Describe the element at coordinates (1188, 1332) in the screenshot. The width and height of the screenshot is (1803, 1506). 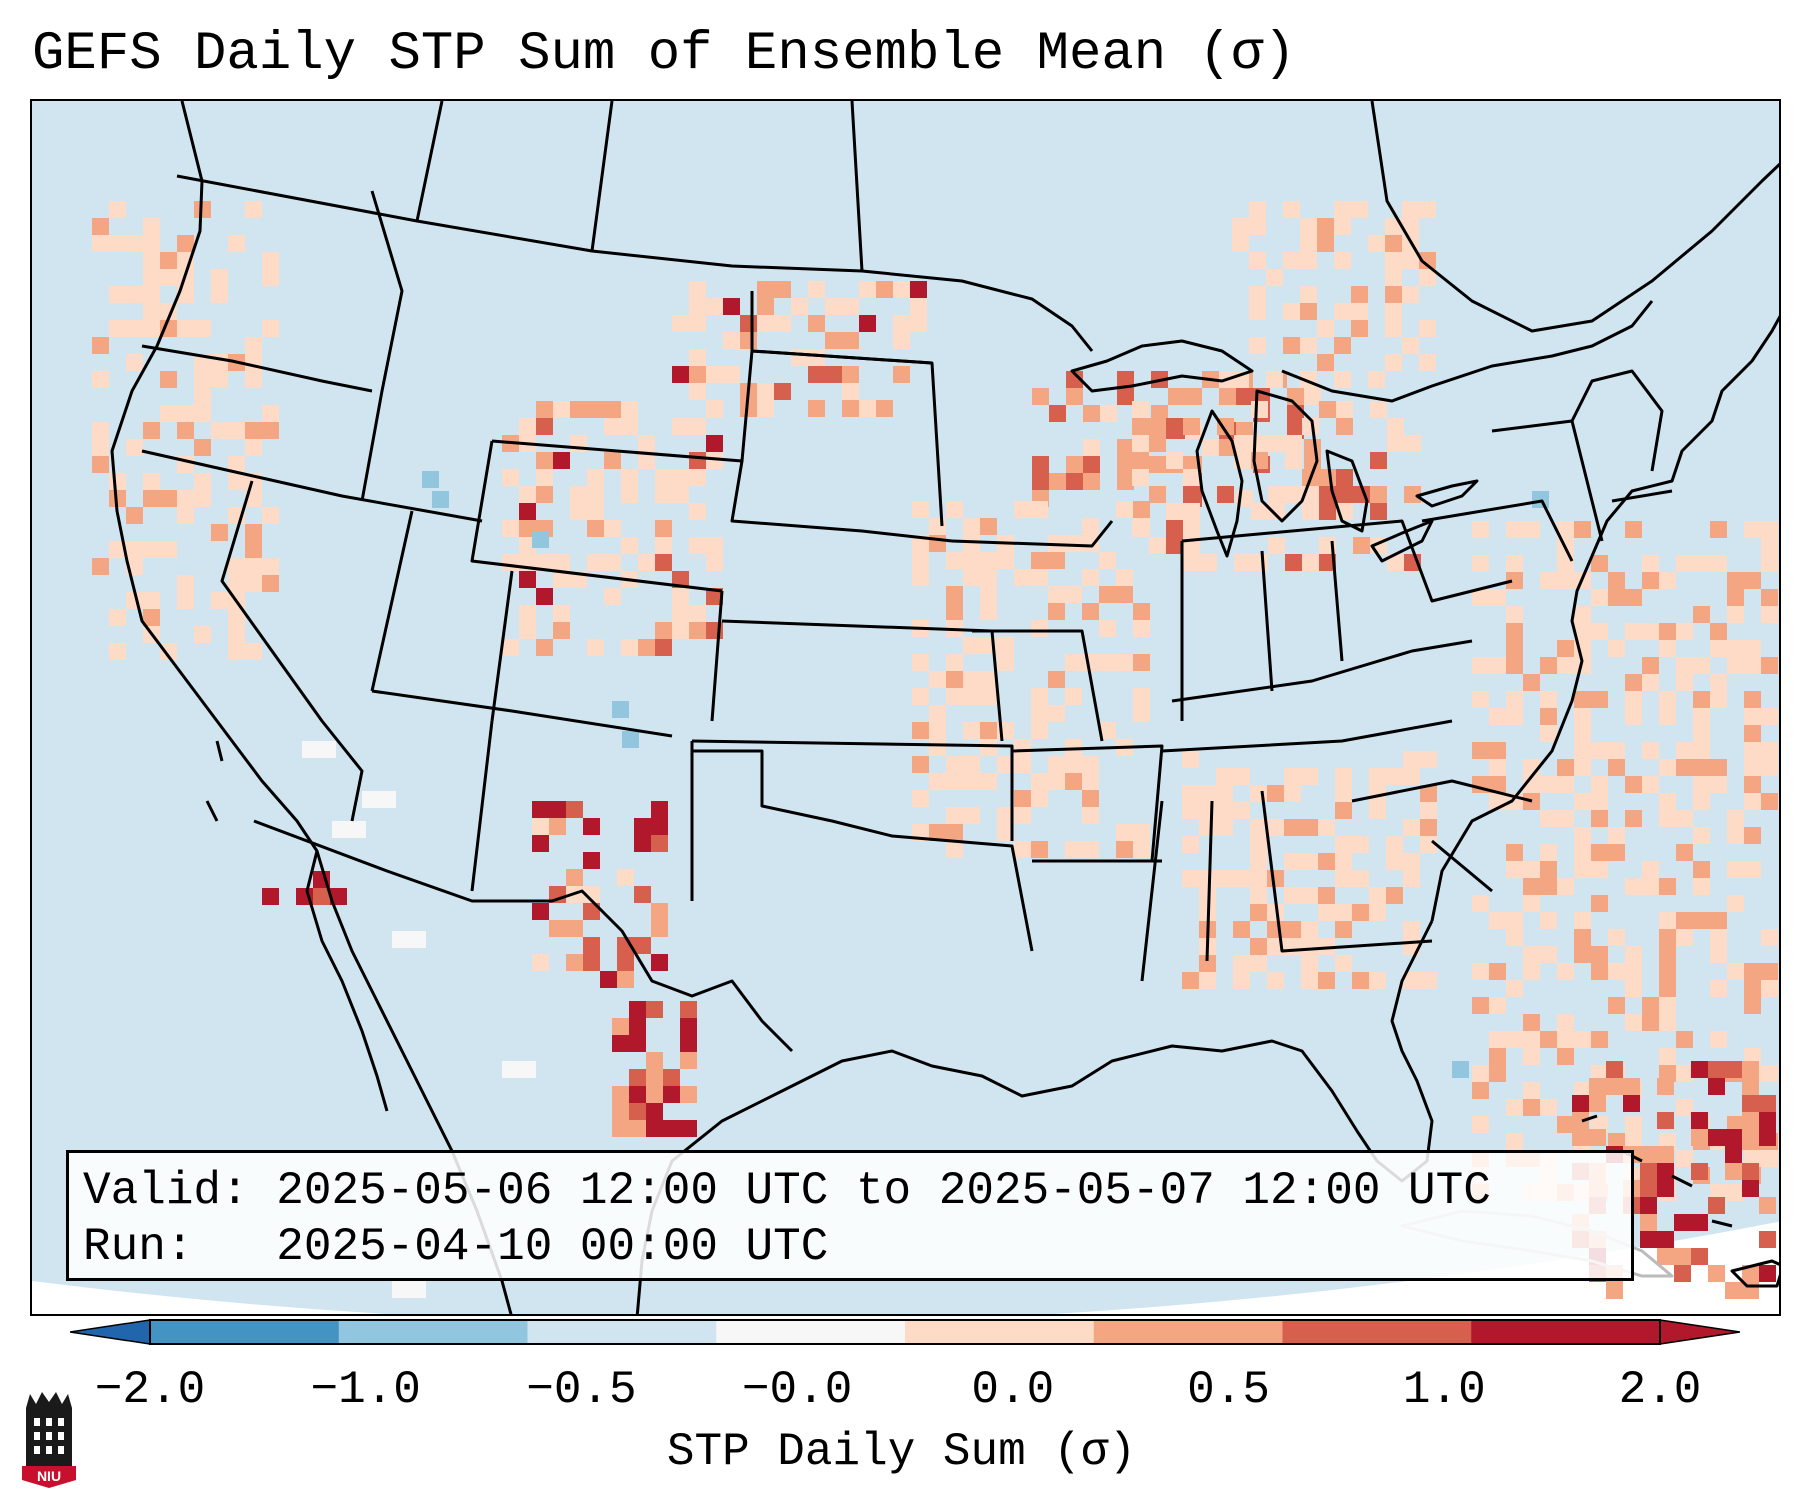
I see `colorbar-segment` at that location.